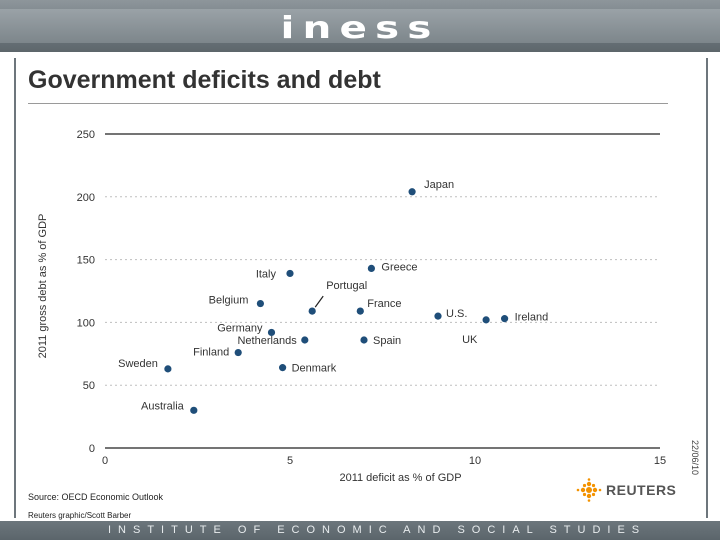 The image size is (720, 540). What do you see at coordinates (105, 461) in the screenshot?
I see `x-tick-label: 0` at bounding box center [105, 461].